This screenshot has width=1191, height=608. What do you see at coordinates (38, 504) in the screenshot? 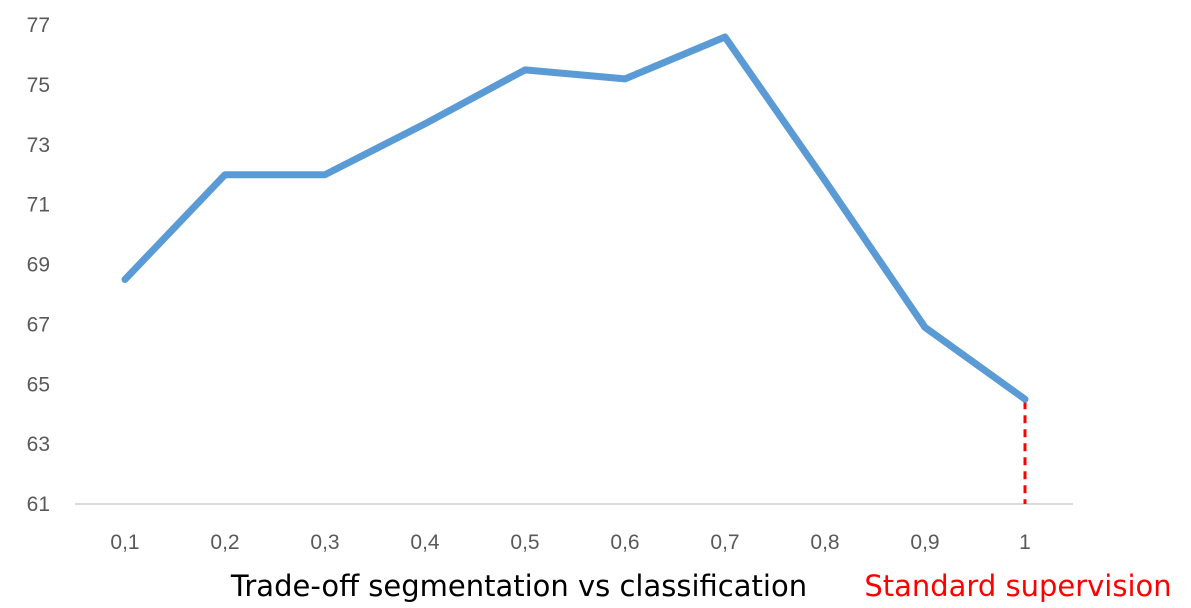
I see `y-tick-label: 61` at bounding box center [38, 504].